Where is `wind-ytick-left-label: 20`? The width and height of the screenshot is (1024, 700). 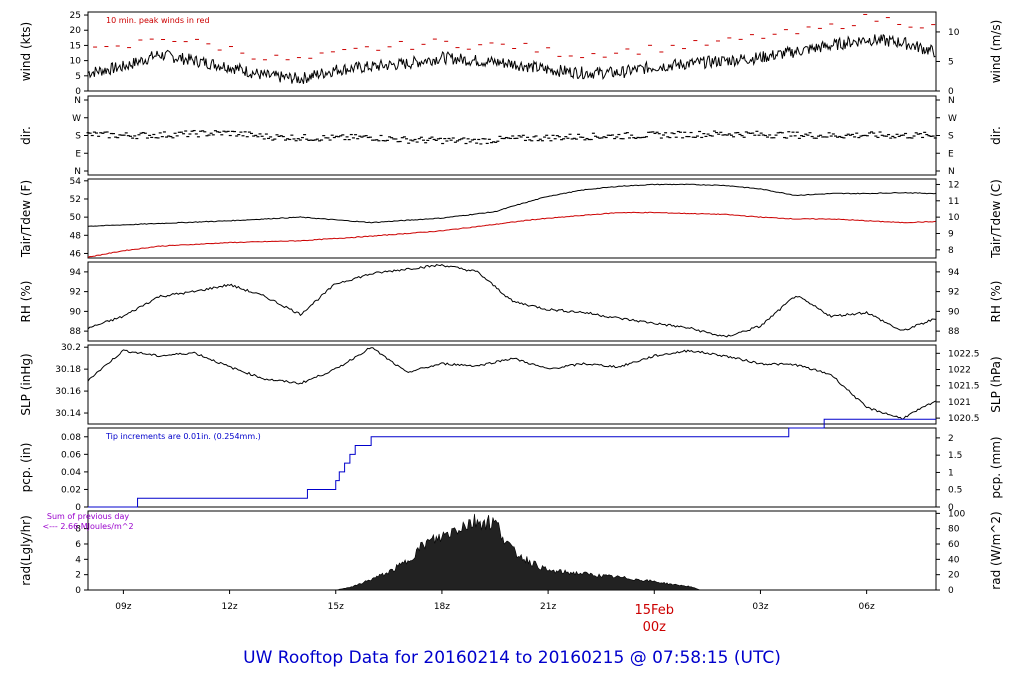 wind-ytick-left-label: 20 is located at coordinates (76, 31).